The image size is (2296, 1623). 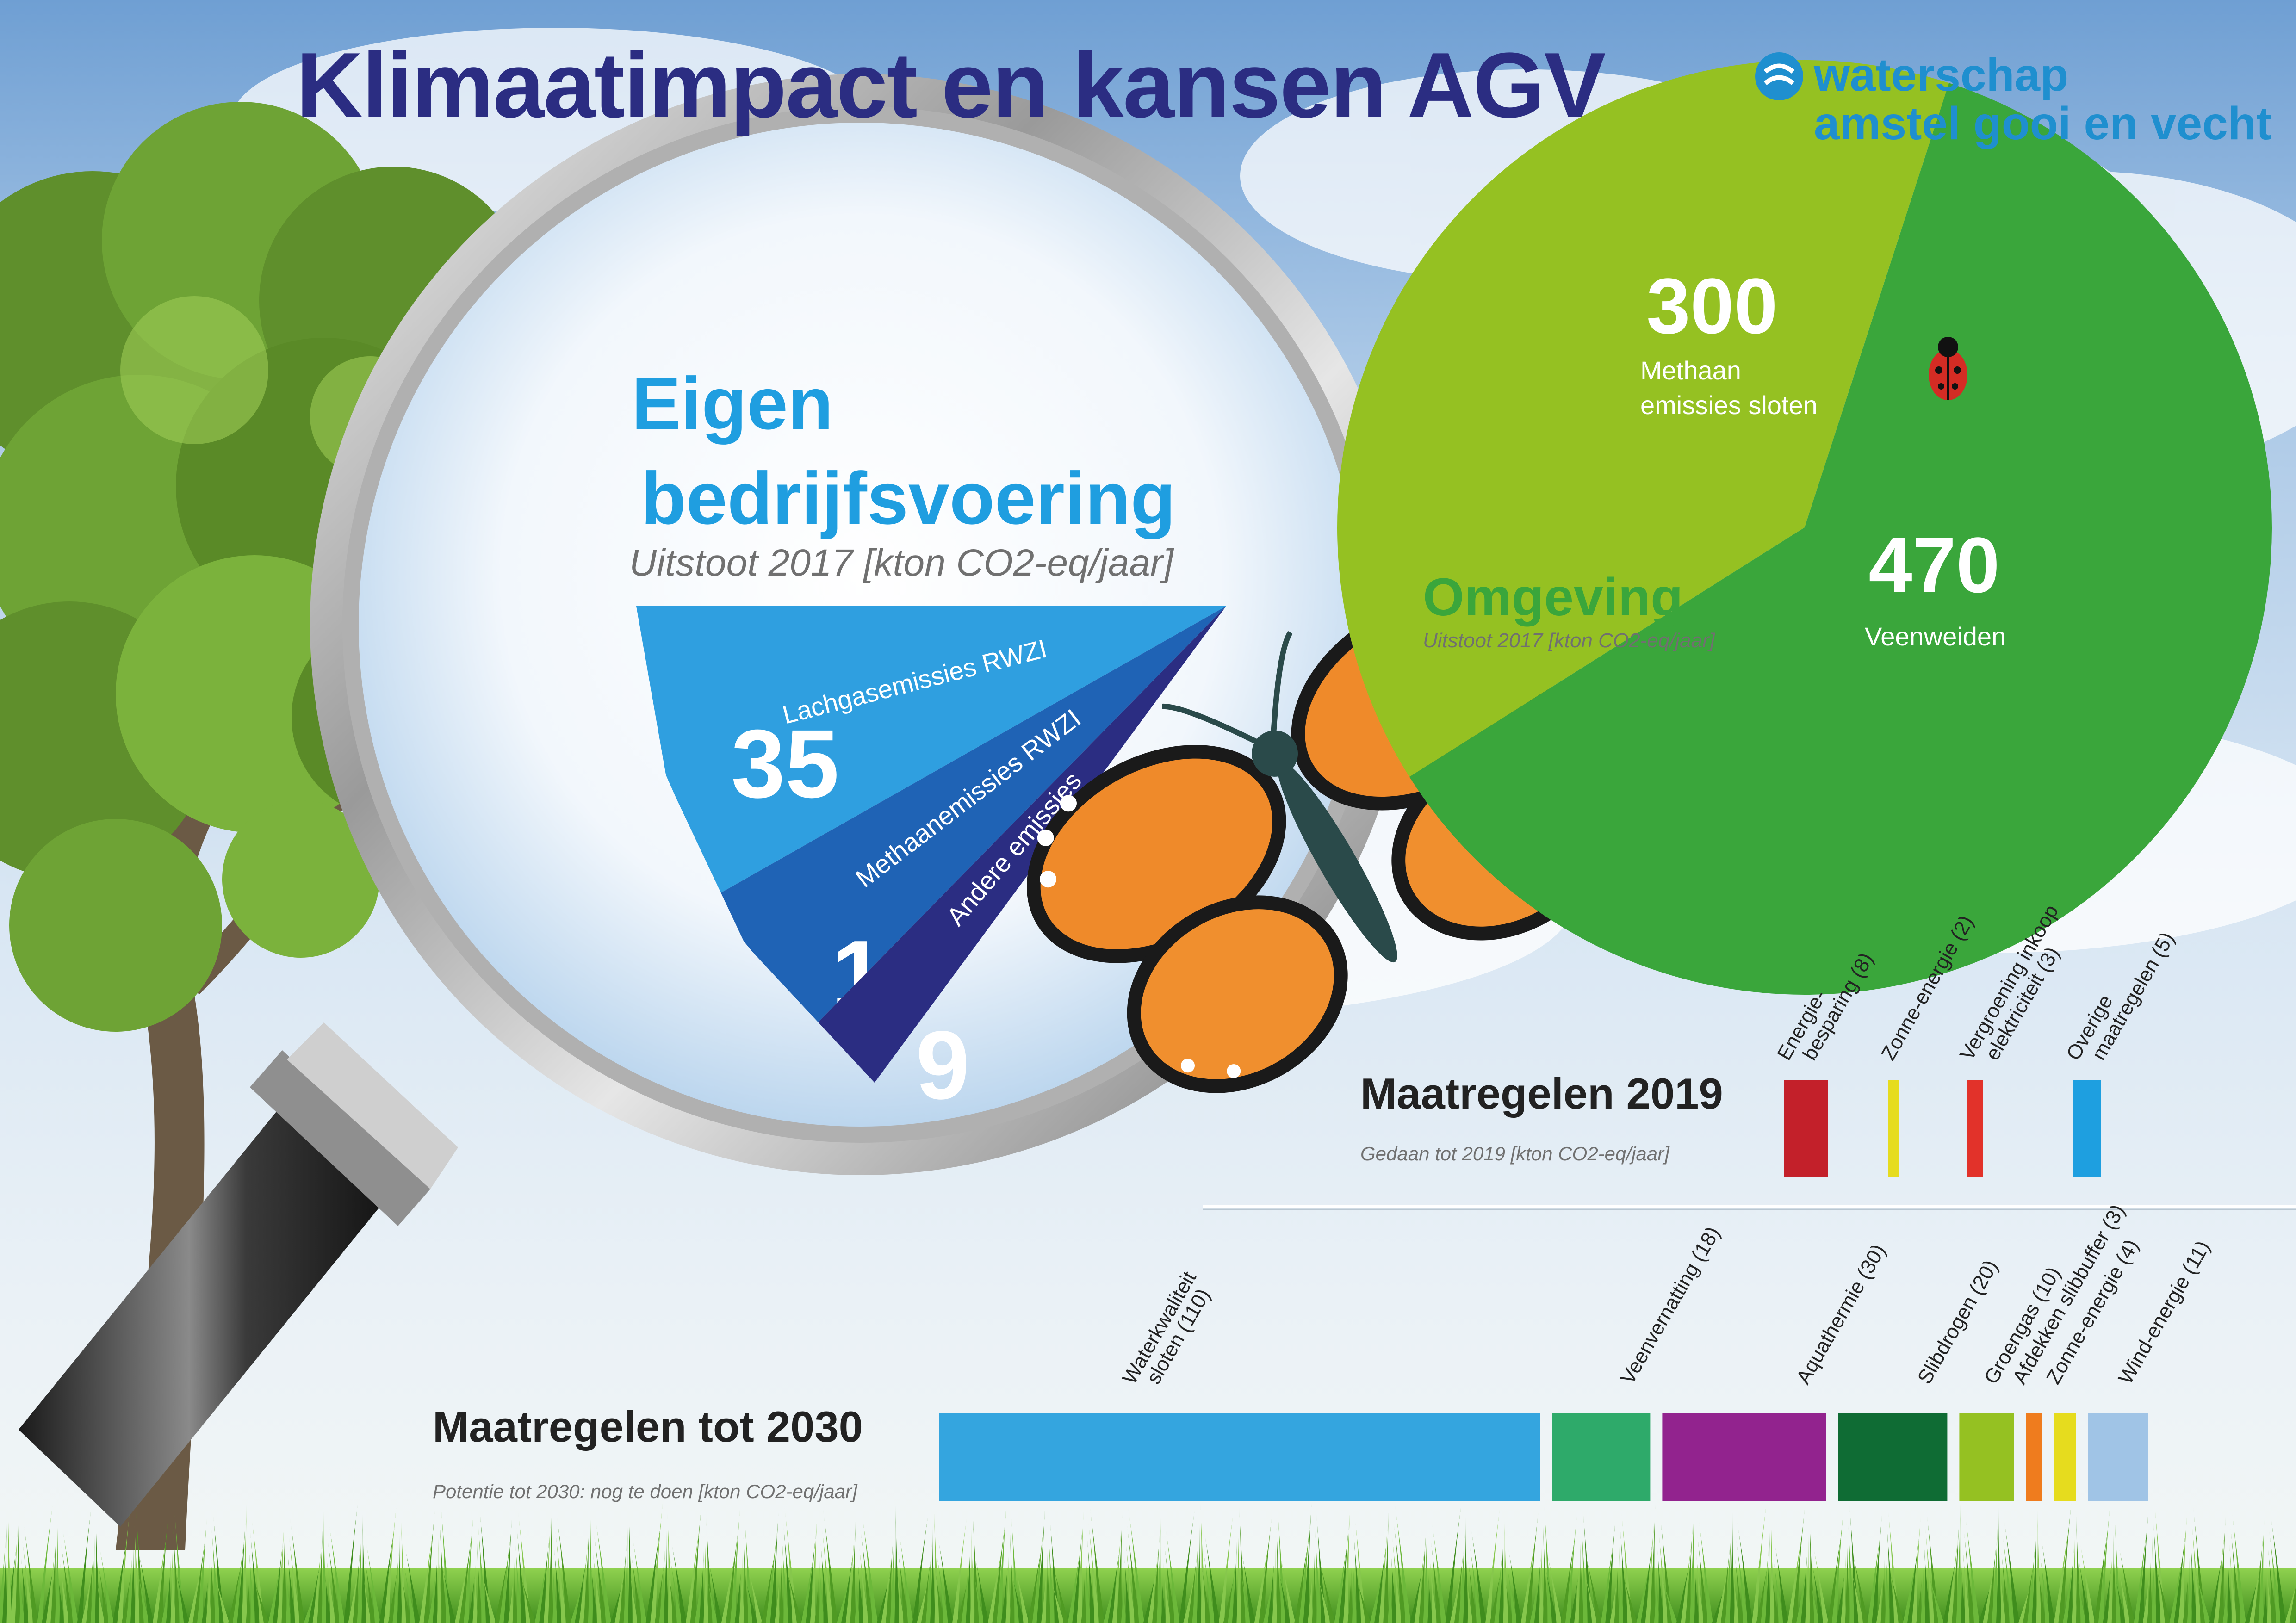 I want to click on omgeving-value-label: 300, so click(x=1712, y=306).